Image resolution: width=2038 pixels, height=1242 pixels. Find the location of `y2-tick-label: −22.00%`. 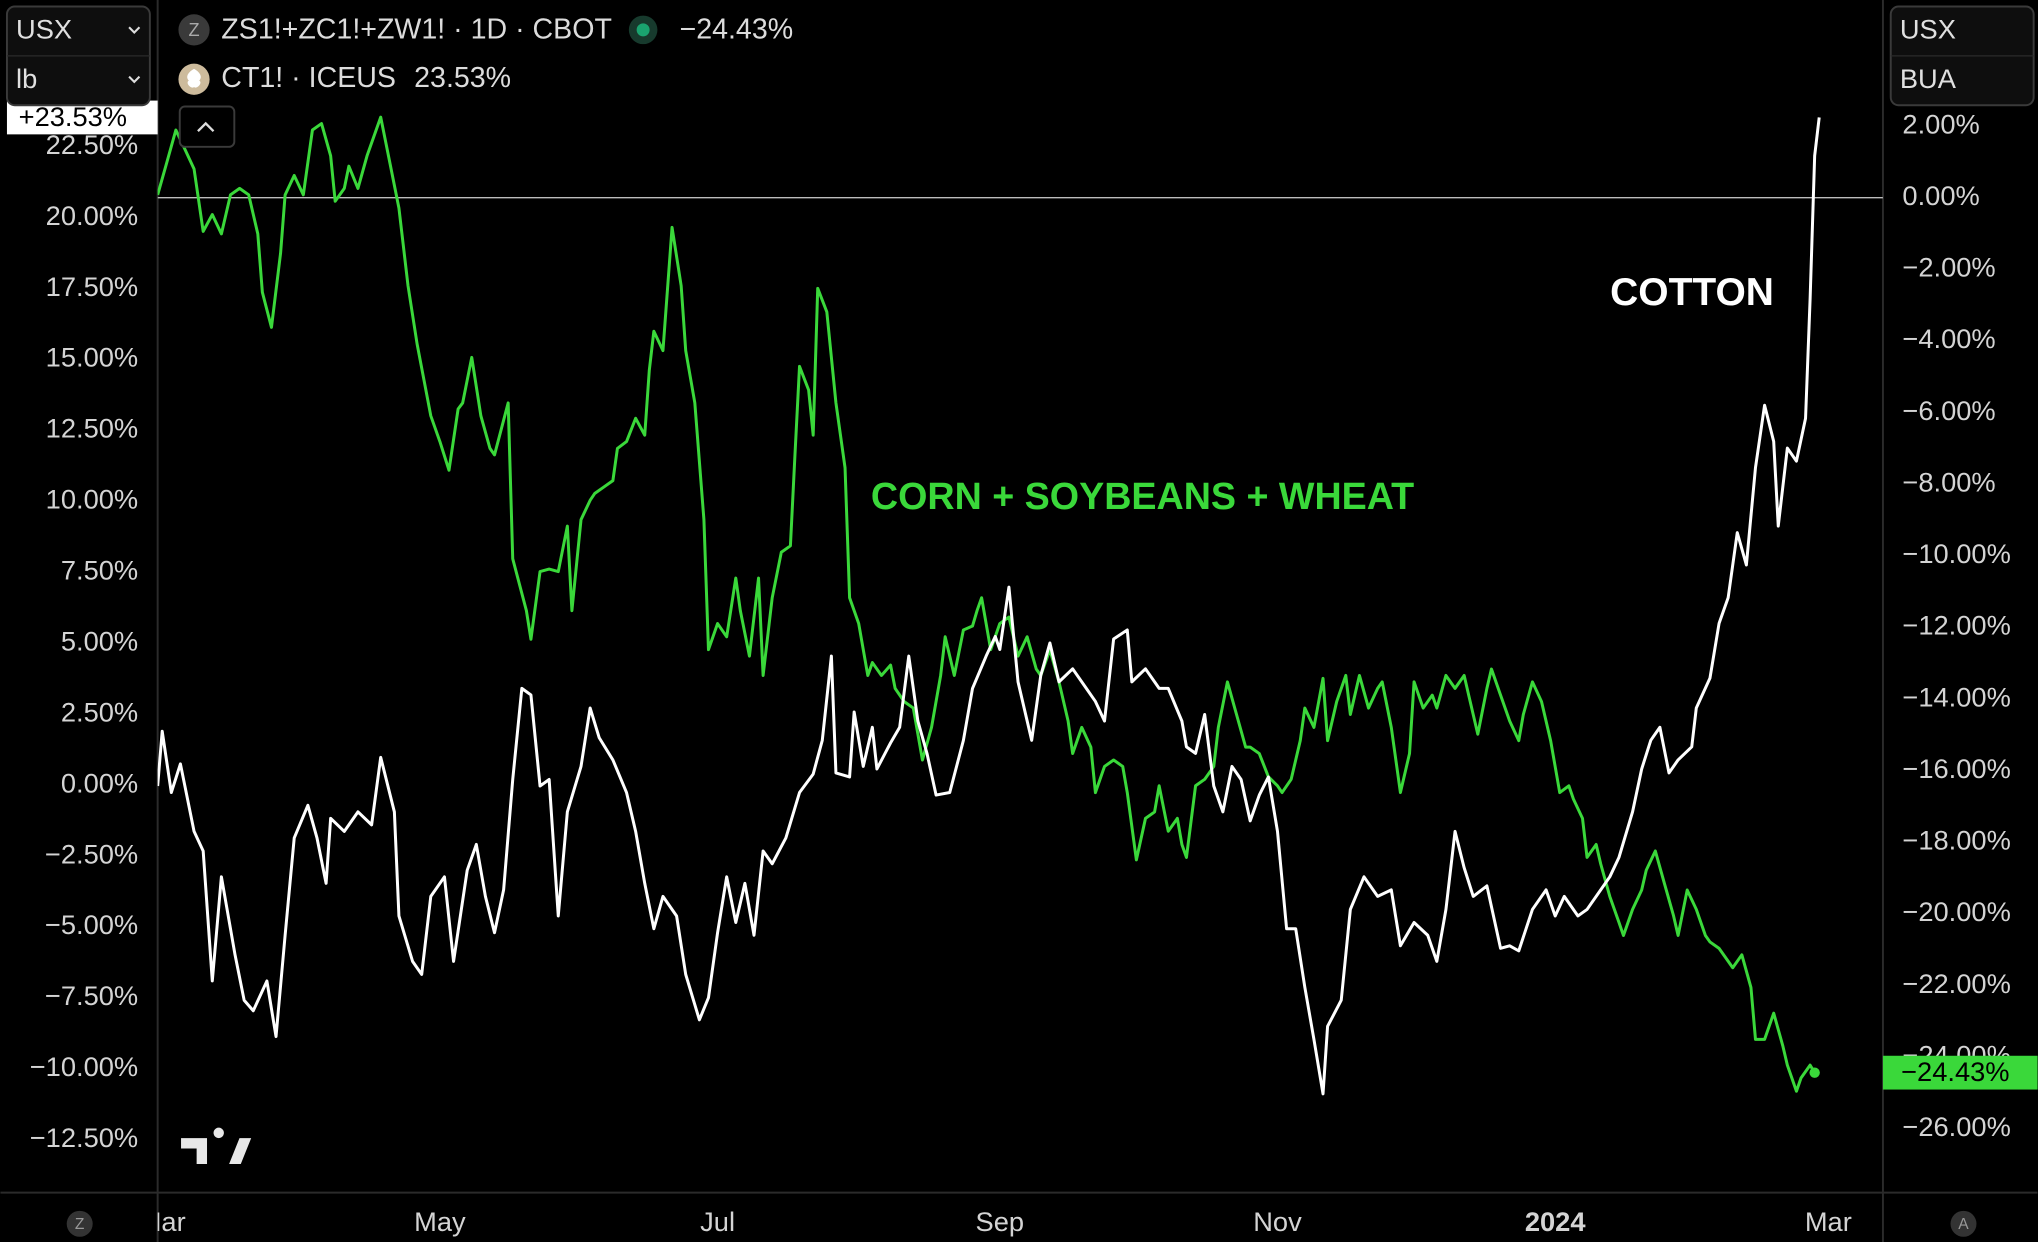

y2-tick-label: −22.00% is located at coordinates (1956, 983).